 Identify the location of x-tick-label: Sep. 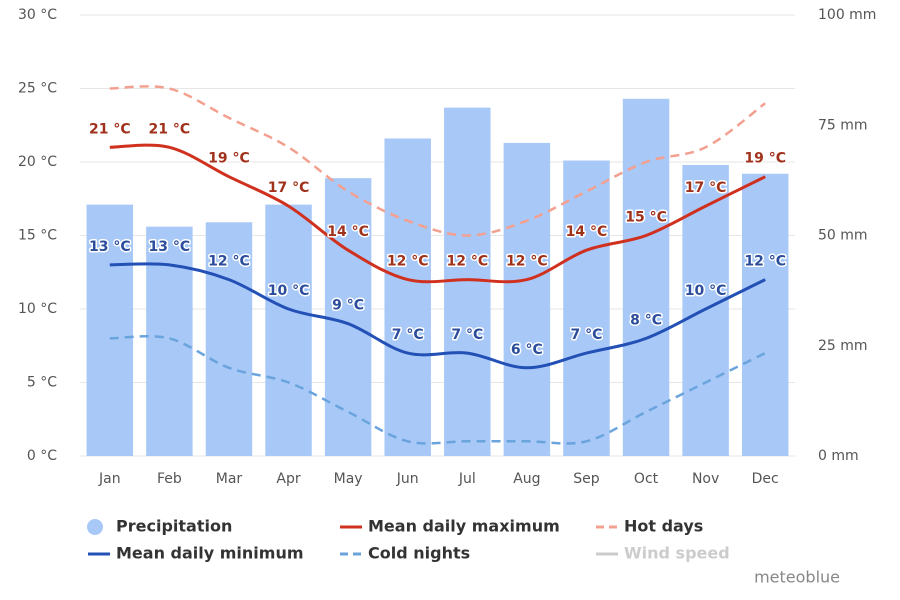
(586, 479).